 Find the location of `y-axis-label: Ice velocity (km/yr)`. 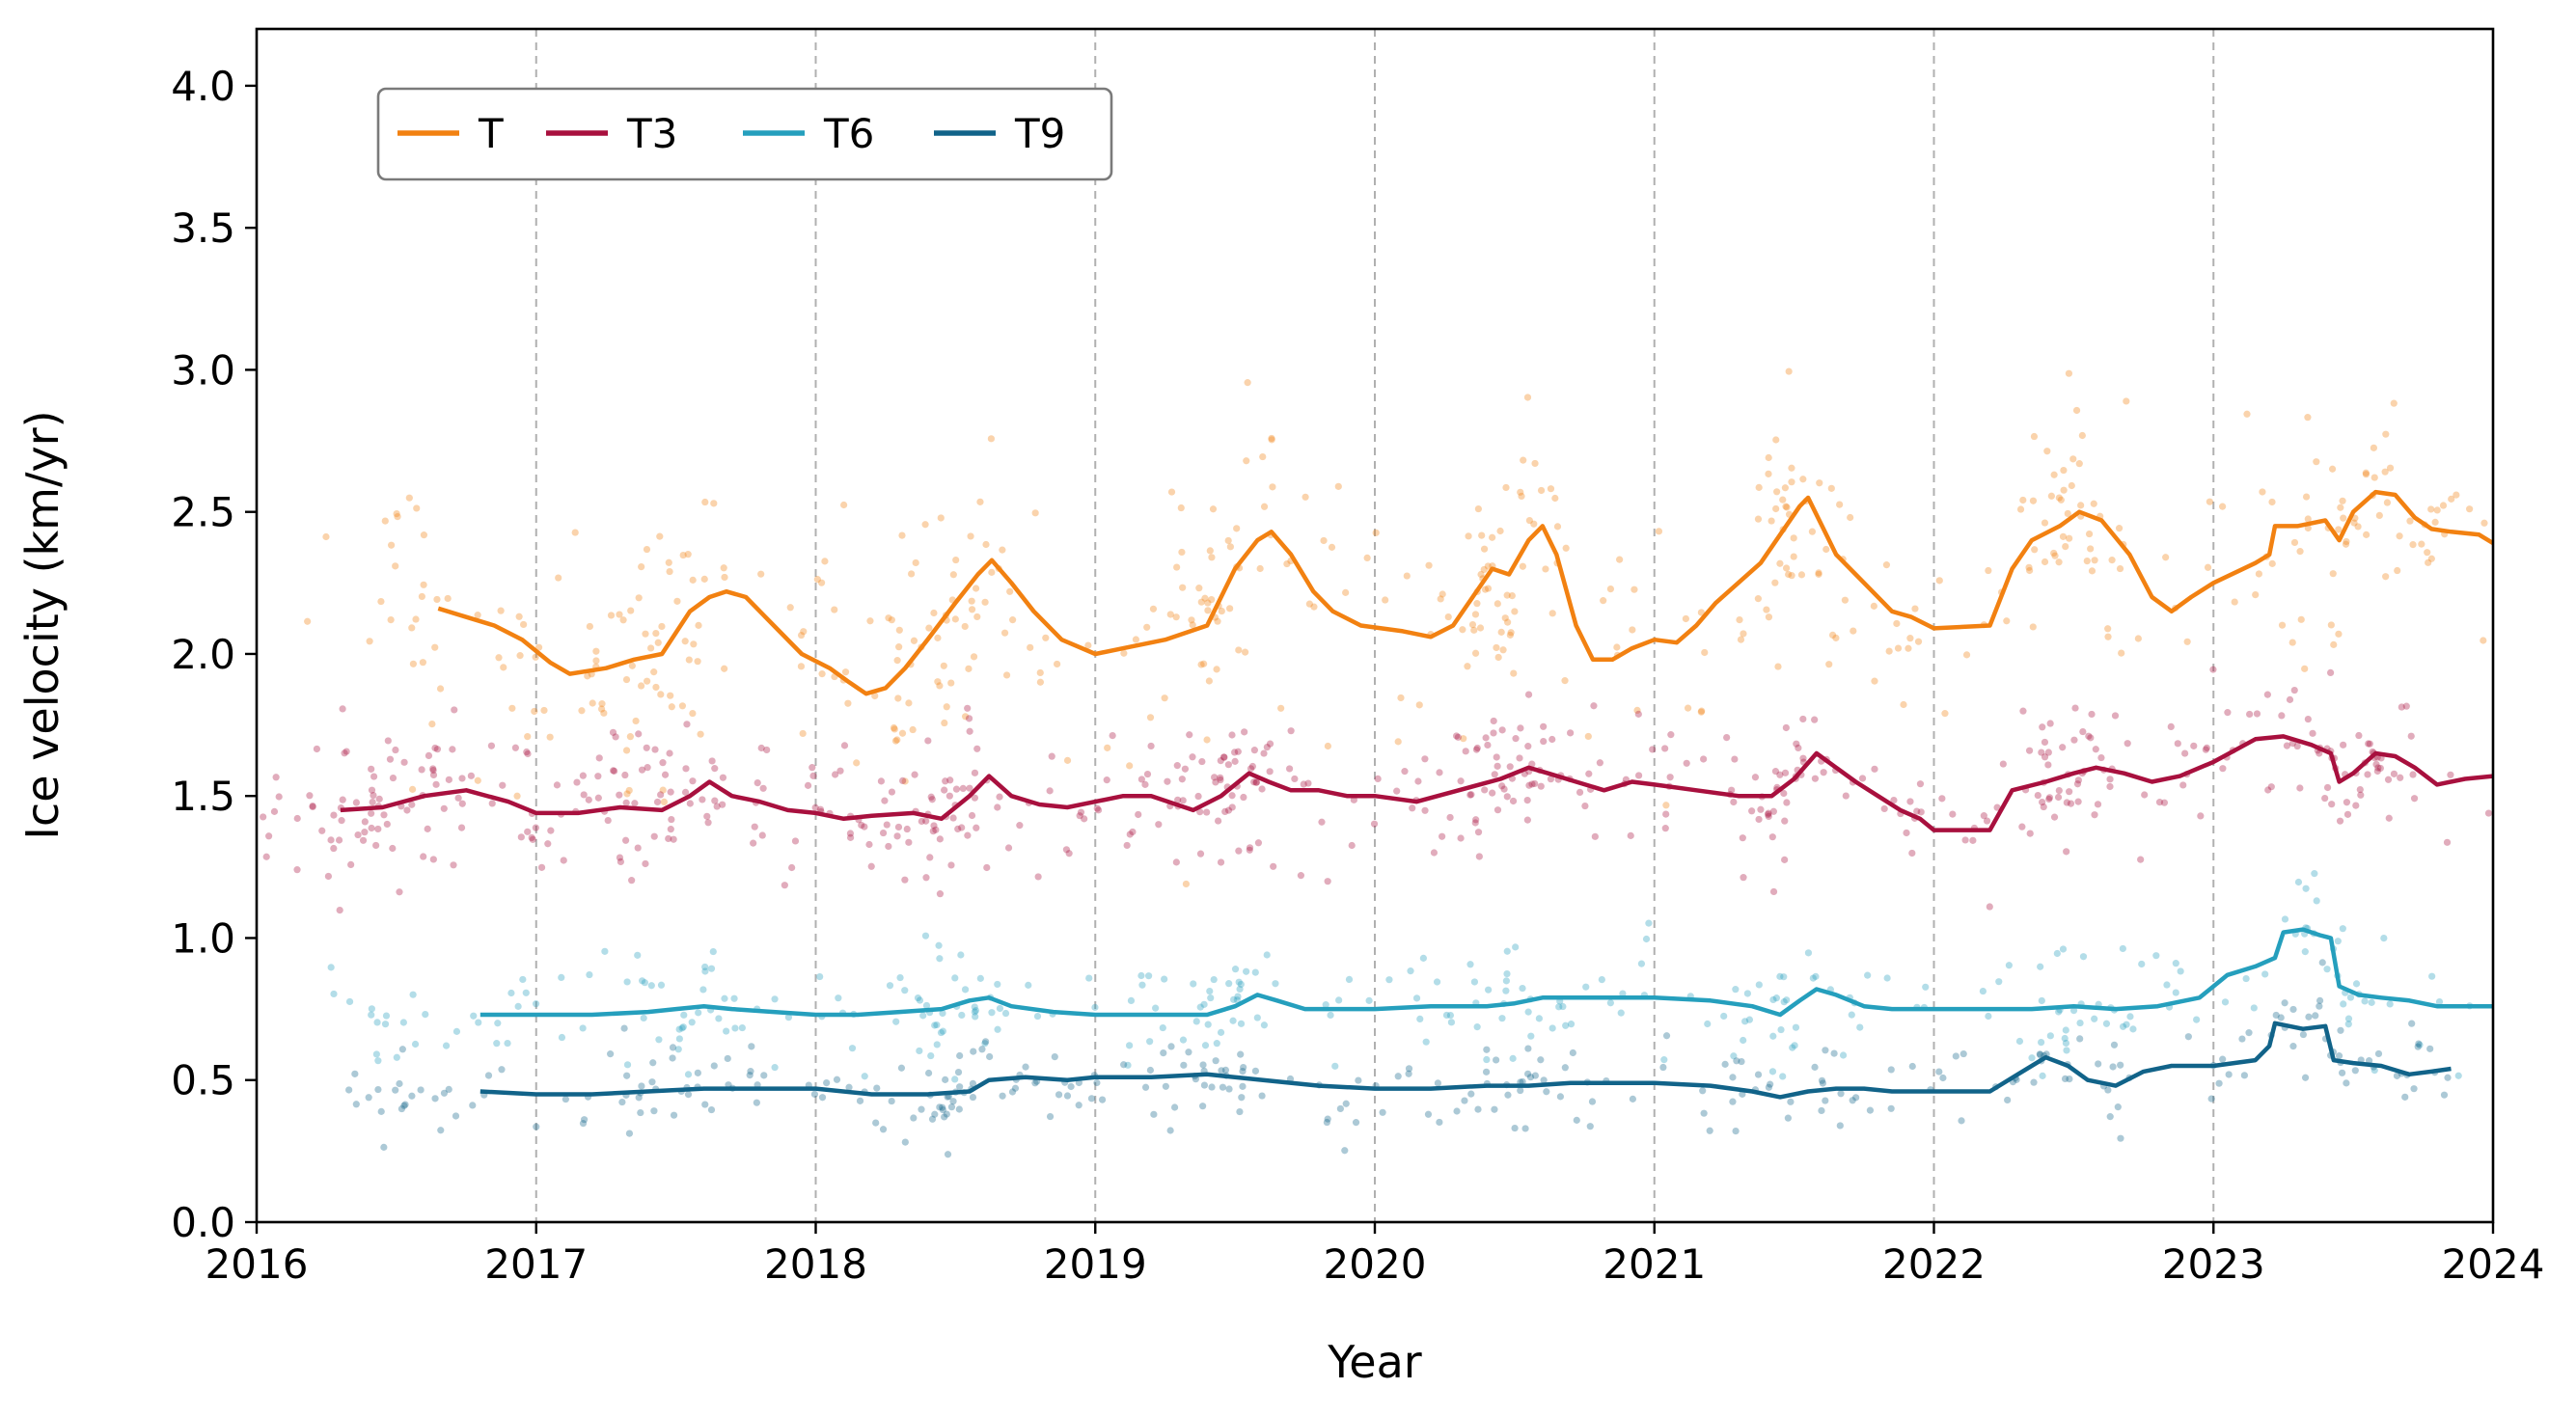

y-axis-label: Ice velocity (km/yr) is located at coordinates (43, 625).